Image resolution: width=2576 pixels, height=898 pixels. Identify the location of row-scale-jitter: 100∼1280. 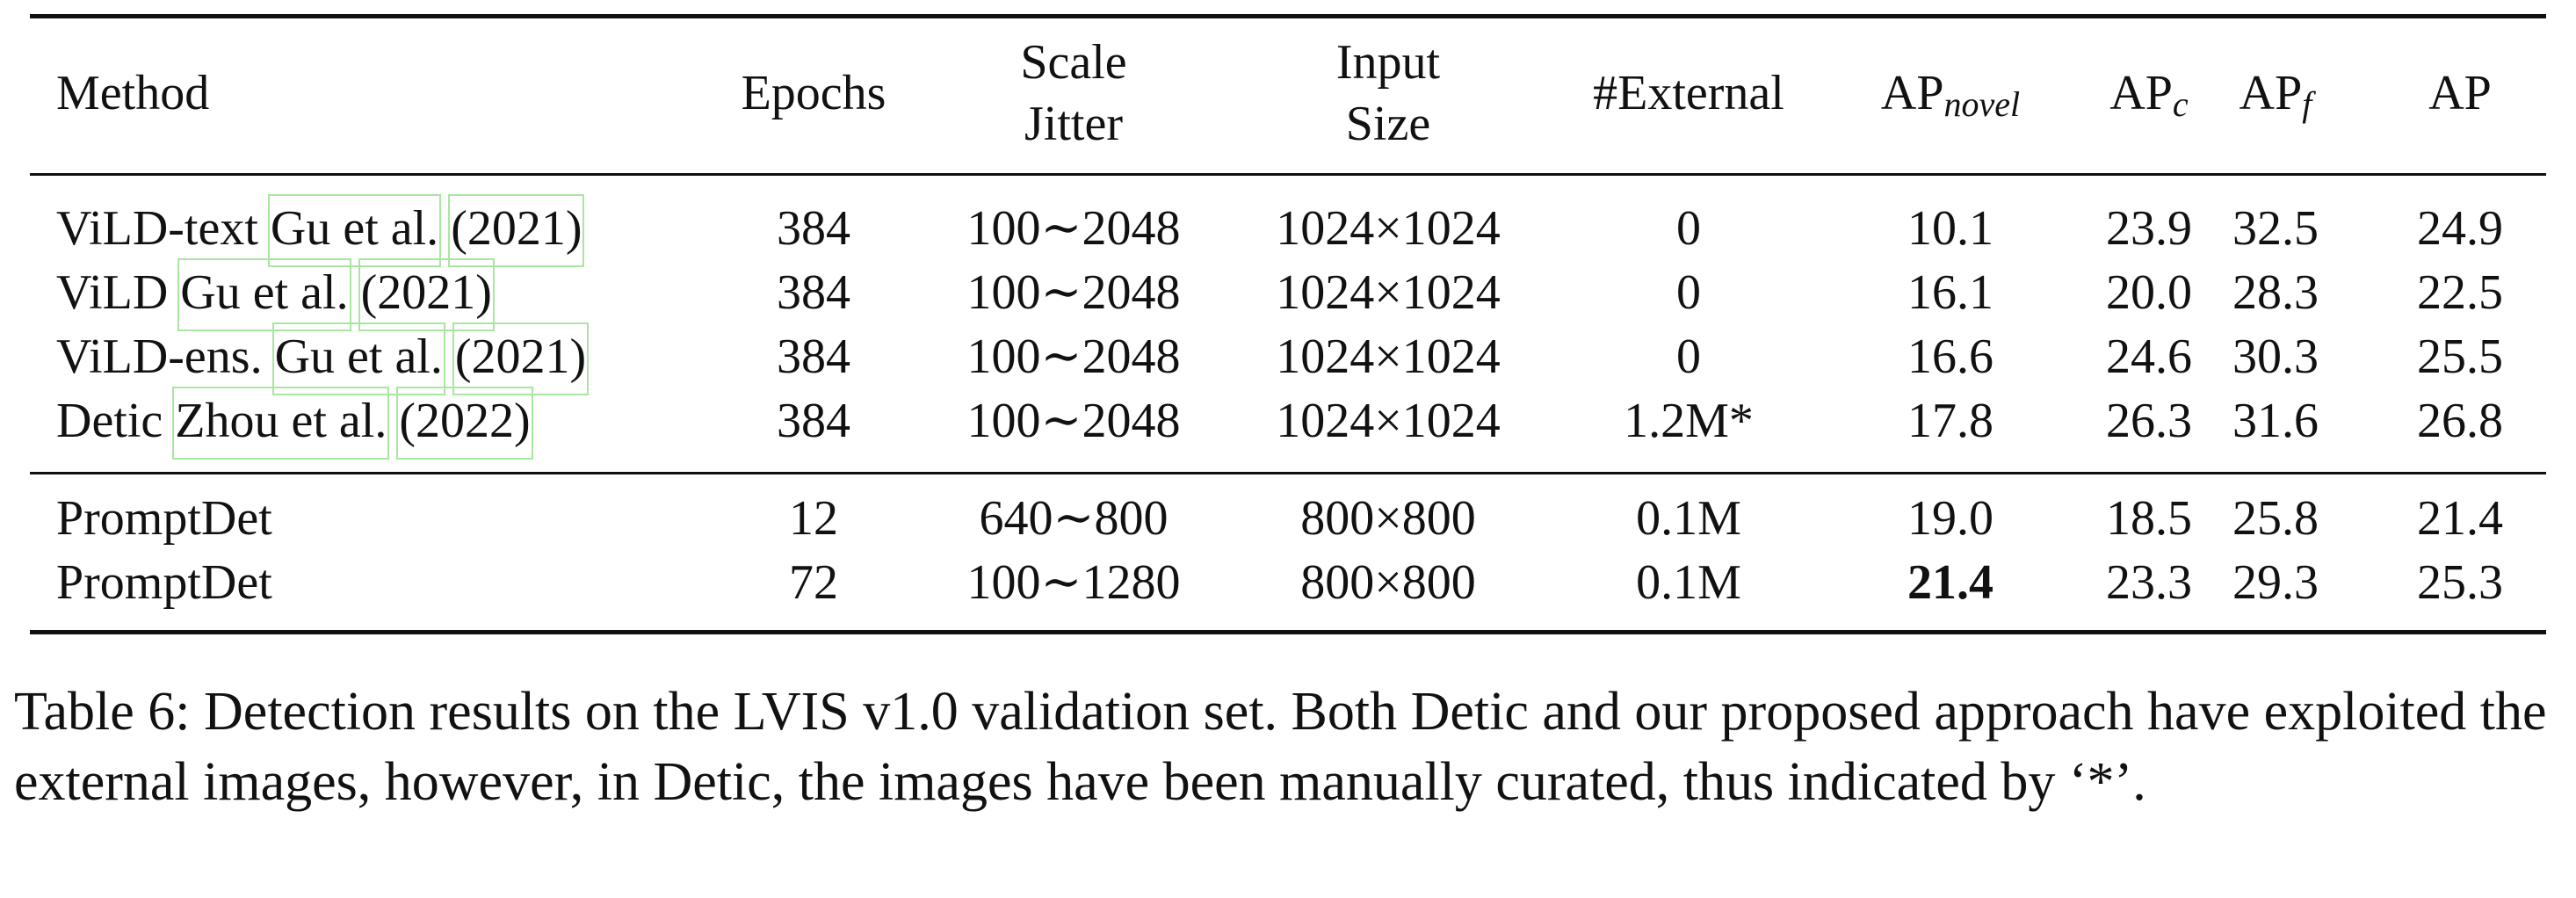
(1073, 582).